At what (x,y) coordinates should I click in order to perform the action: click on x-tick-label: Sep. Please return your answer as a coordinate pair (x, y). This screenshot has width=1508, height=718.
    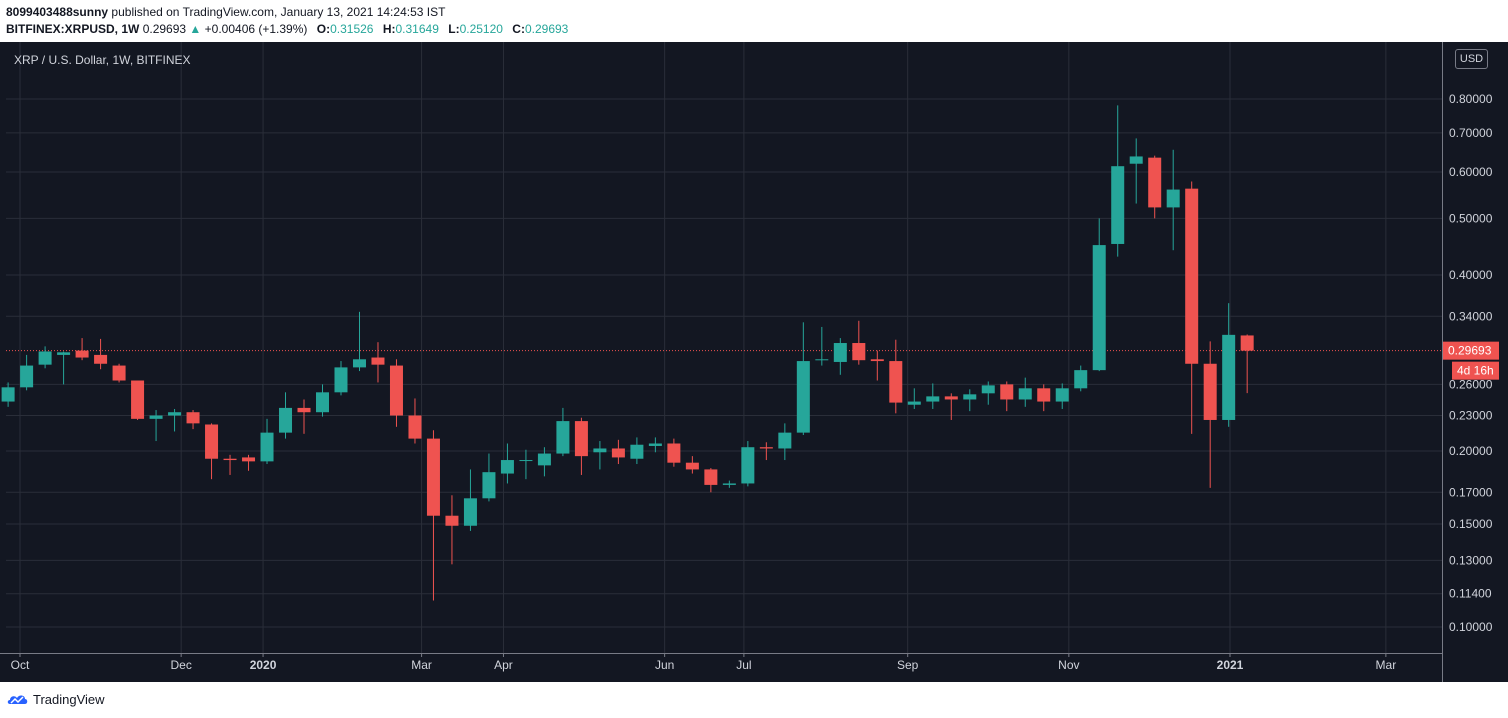
    Looking at the image, I should click on (908, 665).